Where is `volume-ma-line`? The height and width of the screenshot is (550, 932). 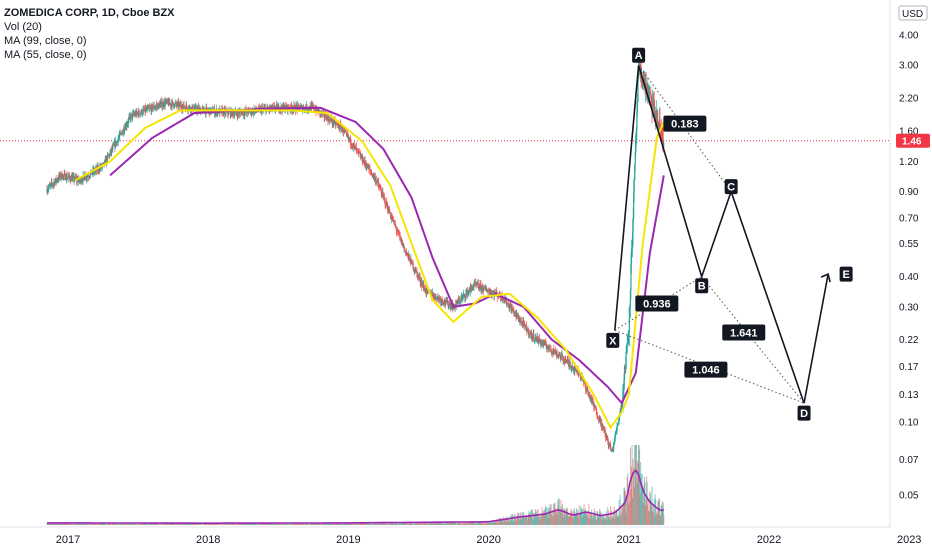
volume-ma-line is located at coordinates (355, 496).